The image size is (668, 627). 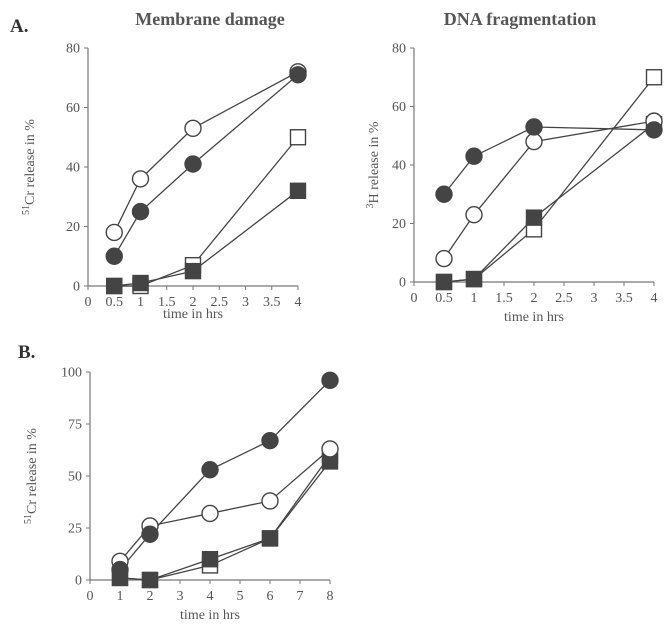 I want to click on b-y-tick-label: 0, so click(x=78, y=581).